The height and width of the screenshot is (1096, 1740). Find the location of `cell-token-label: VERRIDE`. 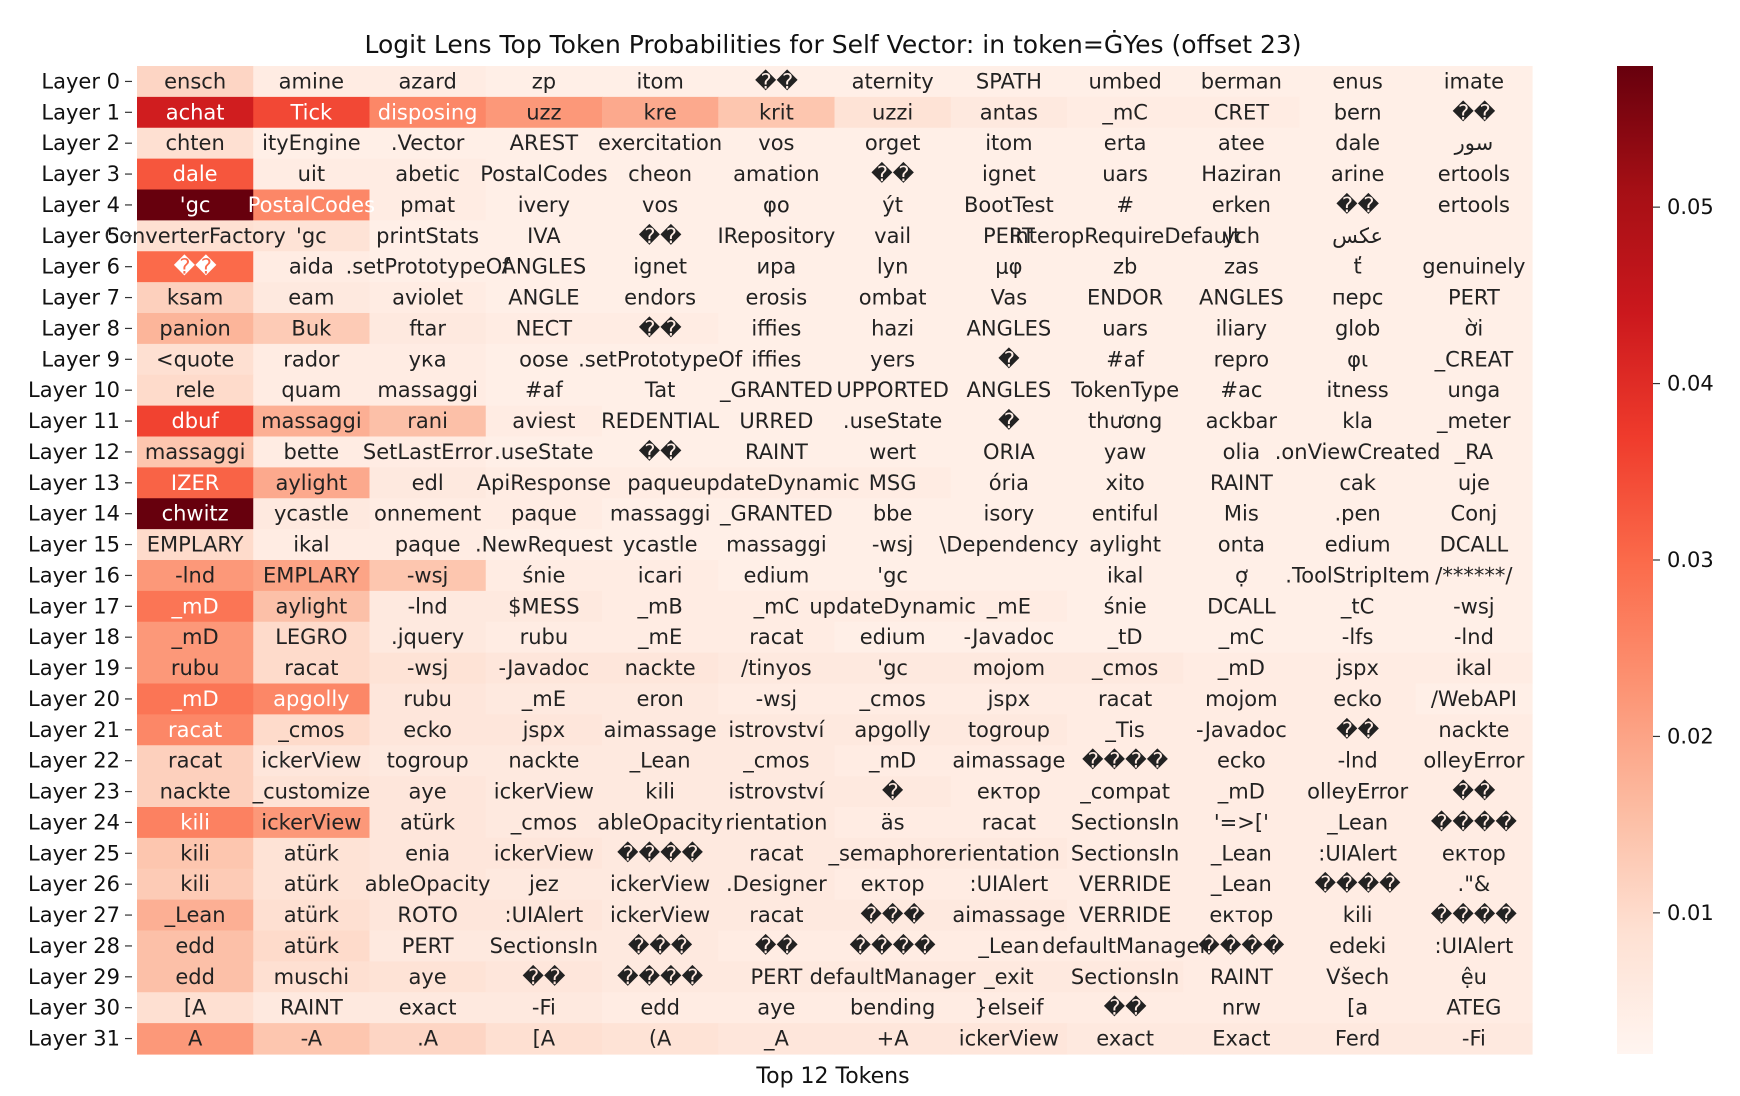

cell-token-label: VERRIDE is located at coordinates (1125, 915).